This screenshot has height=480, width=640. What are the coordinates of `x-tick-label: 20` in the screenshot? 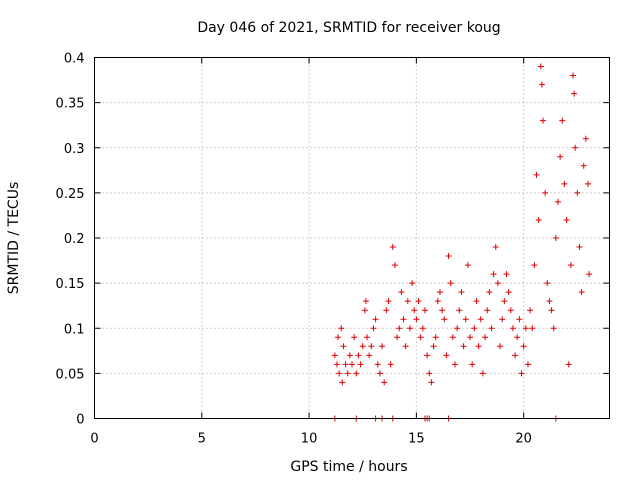 It's located at (523, 439).